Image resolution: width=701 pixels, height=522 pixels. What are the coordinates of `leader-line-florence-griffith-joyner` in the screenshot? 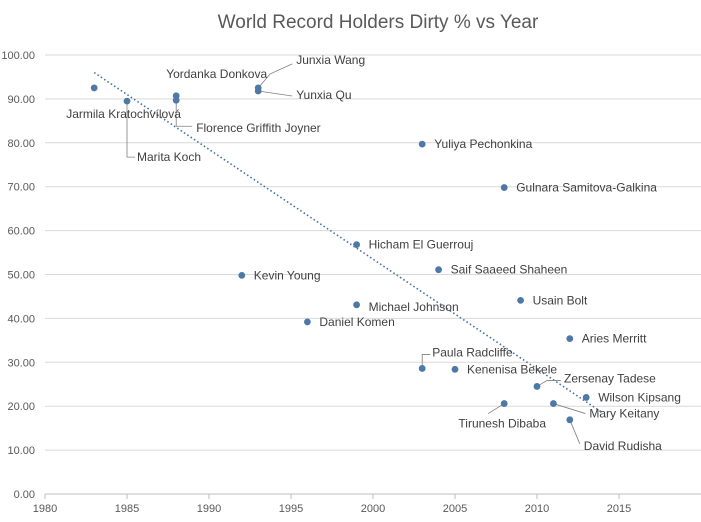 It's located at (184, 113).